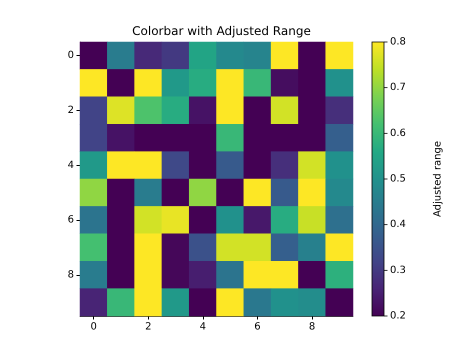 The image size is (474, 355). Describe the element at coordinates (398, 42) in the screenshot. I see `color-bar-label: 0.8` at that location.